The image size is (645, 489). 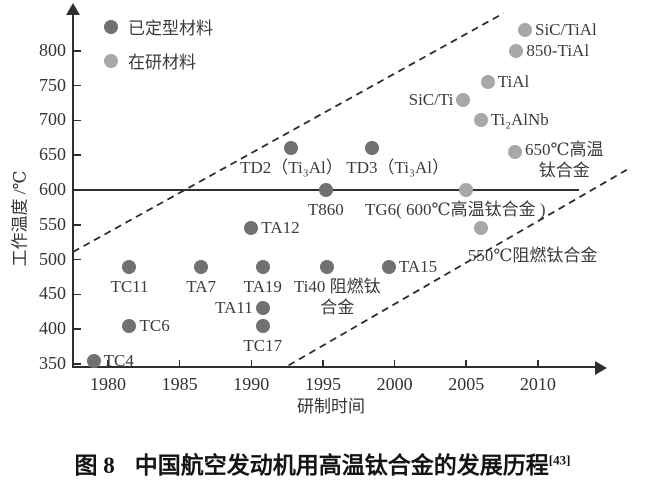 What do you see at coordinates (154, 325) in the screenshot?
I see `data-point-label: TC6` at bounding box center [154, 325].